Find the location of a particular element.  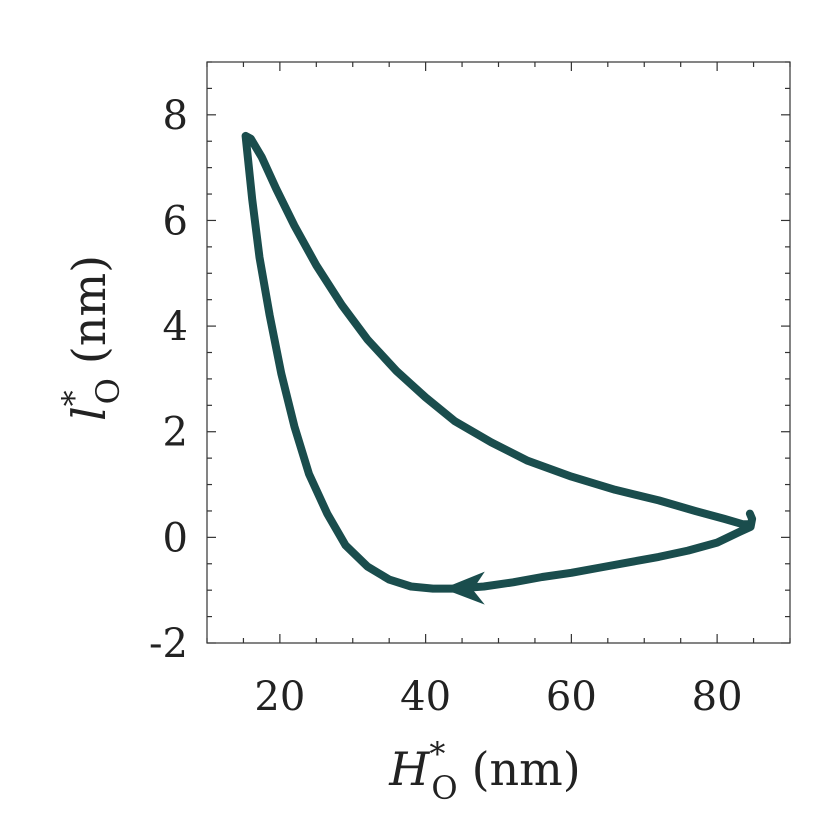

x-tick-label: 80 is located at coordinates (717, 697).